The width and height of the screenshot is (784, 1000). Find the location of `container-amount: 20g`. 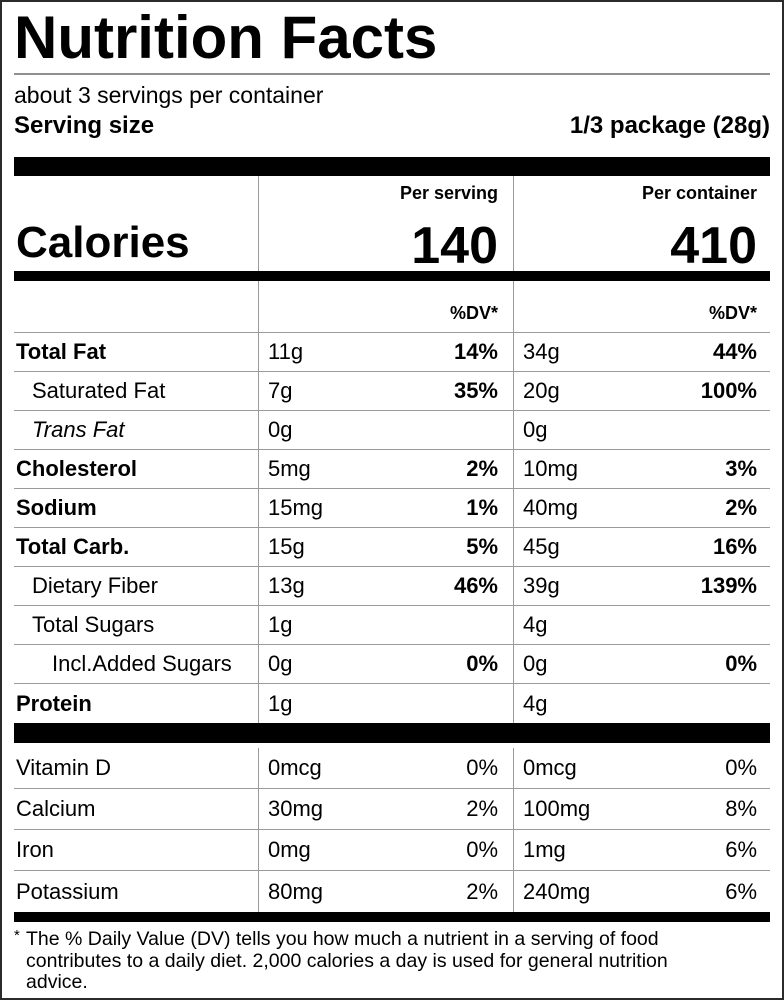

container-amount: 20g is located at coordinates (578, 391).